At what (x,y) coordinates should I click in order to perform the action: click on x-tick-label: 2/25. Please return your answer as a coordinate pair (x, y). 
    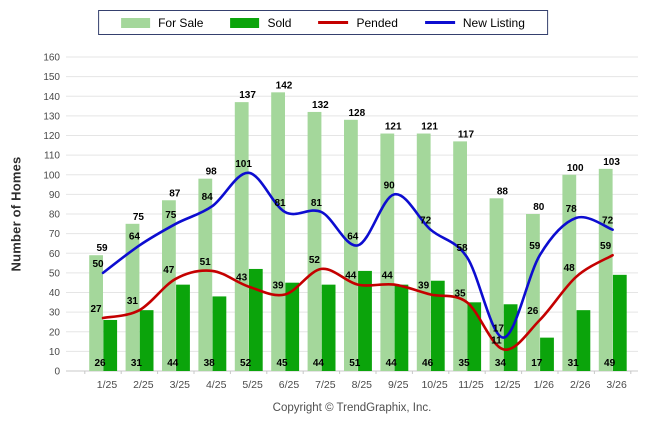
    Looking at the image, I should click on (143, 385).